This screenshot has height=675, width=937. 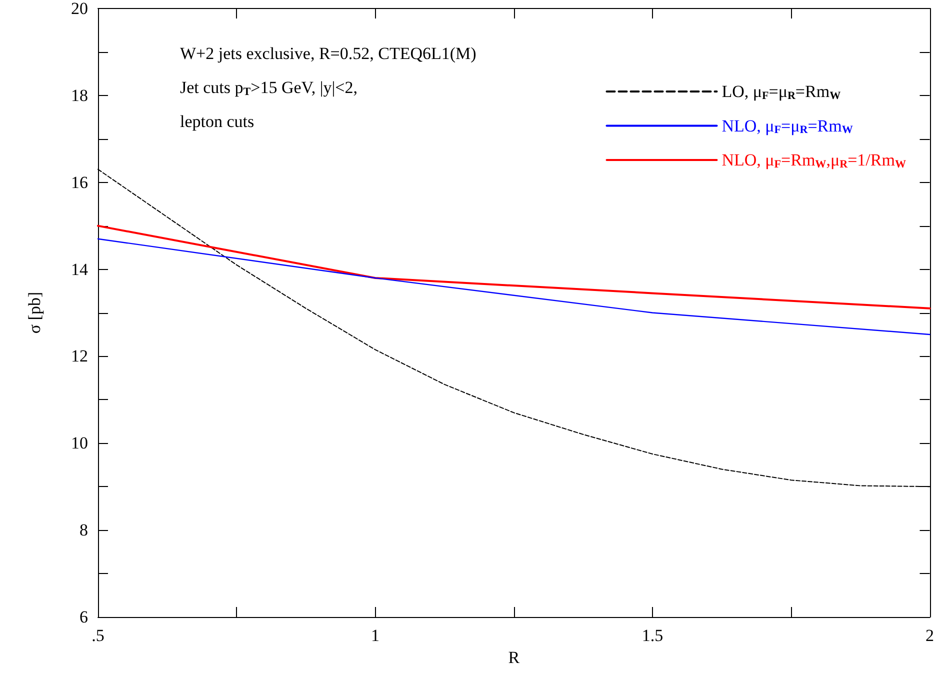 What do you see at coordinates (375, 635) in the screenshot?
I see `x-tick-label: 1` at bounding box center [375, 635].